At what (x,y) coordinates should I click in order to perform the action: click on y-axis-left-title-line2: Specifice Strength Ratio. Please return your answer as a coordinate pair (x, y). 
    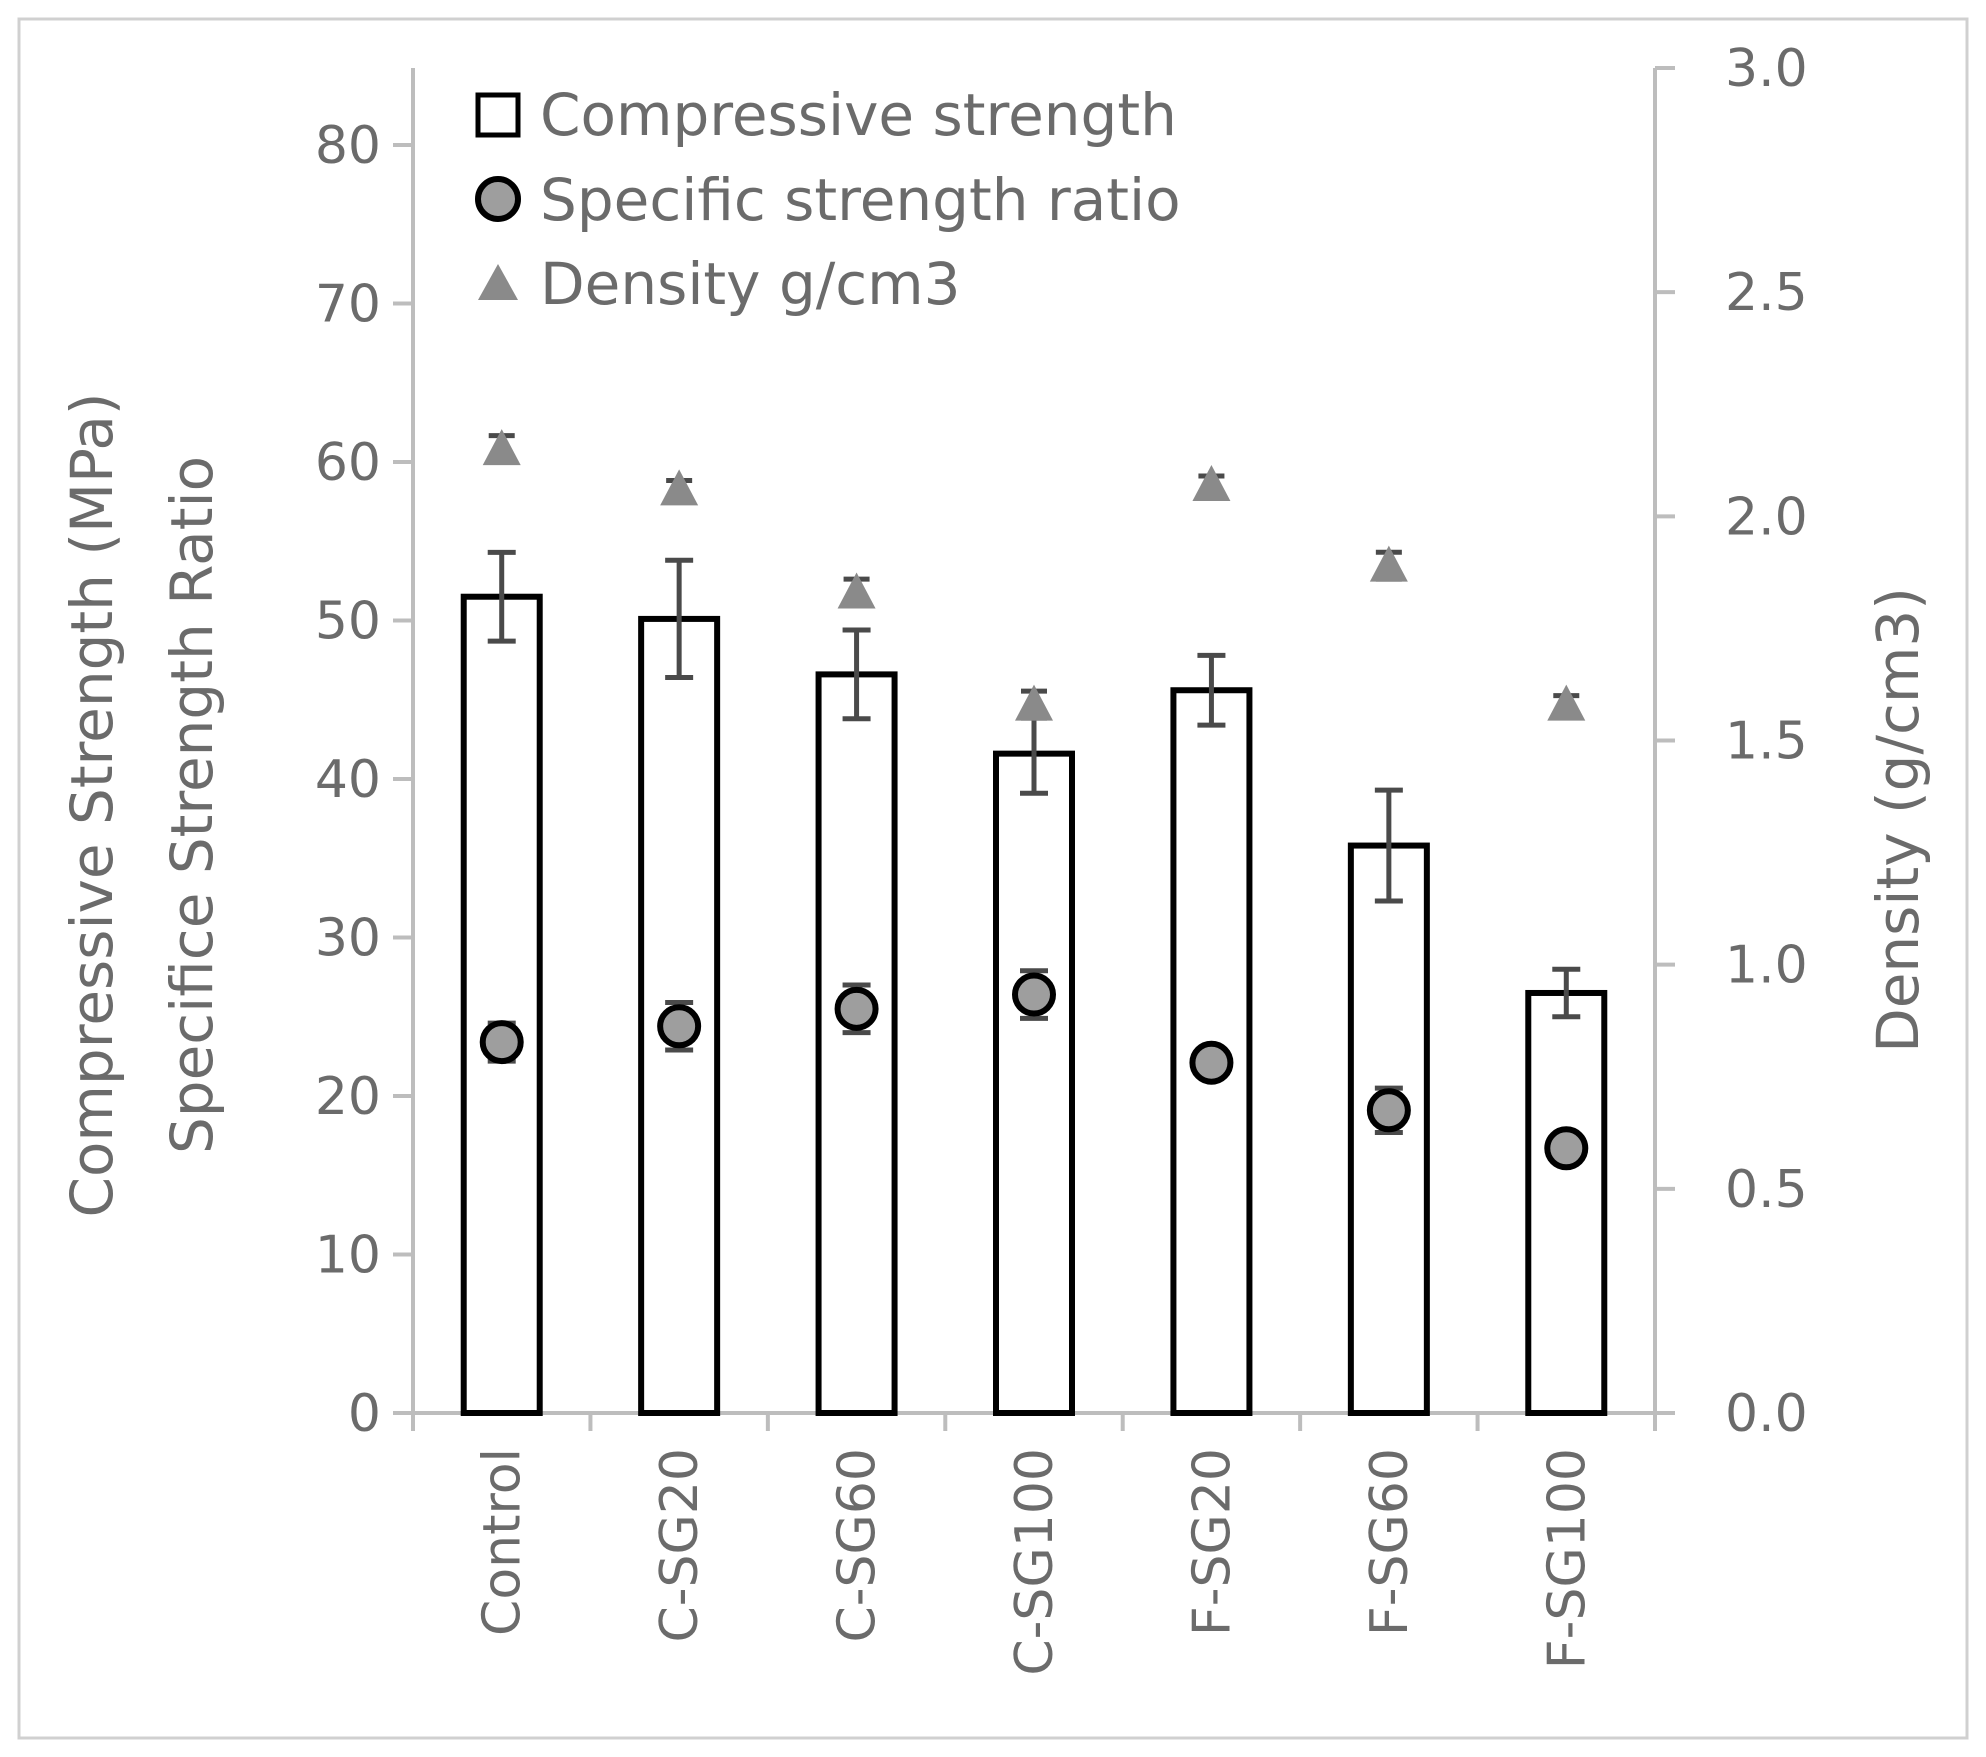
    Looking at the image, I should click on (192, 805).